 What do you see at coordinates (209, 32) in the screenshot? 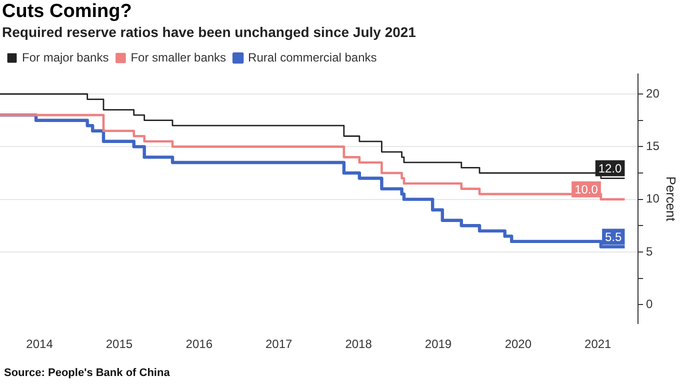
I see `chart-subtitle: Required reserve ratios have been unchanged since July 2021` at bounding box center [209, 32].